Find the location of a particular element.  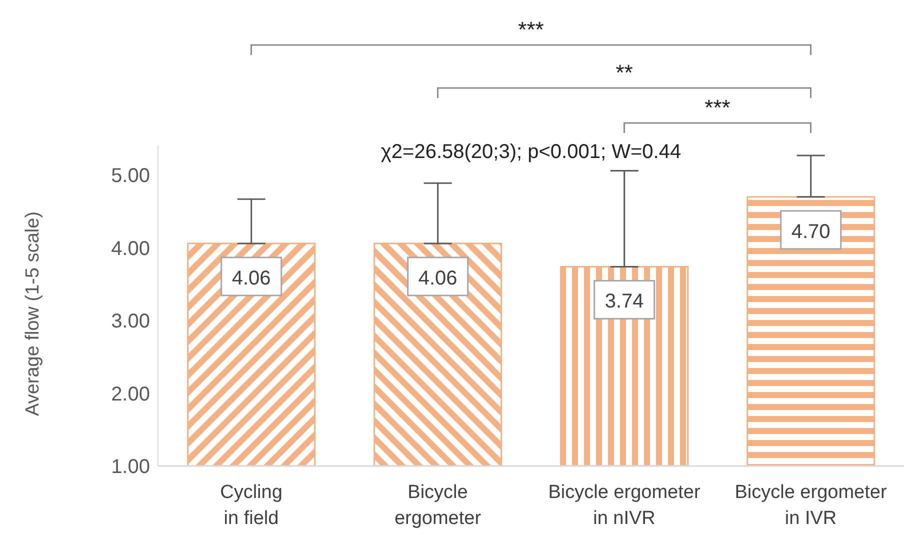

x-tick-label: Cycling in field is located at coordinates (251, 505).